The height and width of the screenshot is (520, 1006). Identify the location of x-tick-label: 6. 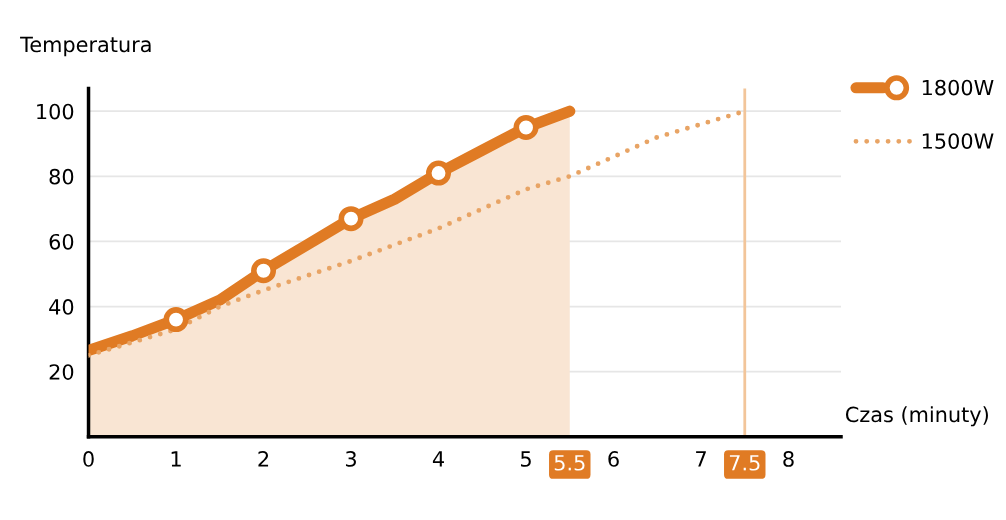
(613, 459).